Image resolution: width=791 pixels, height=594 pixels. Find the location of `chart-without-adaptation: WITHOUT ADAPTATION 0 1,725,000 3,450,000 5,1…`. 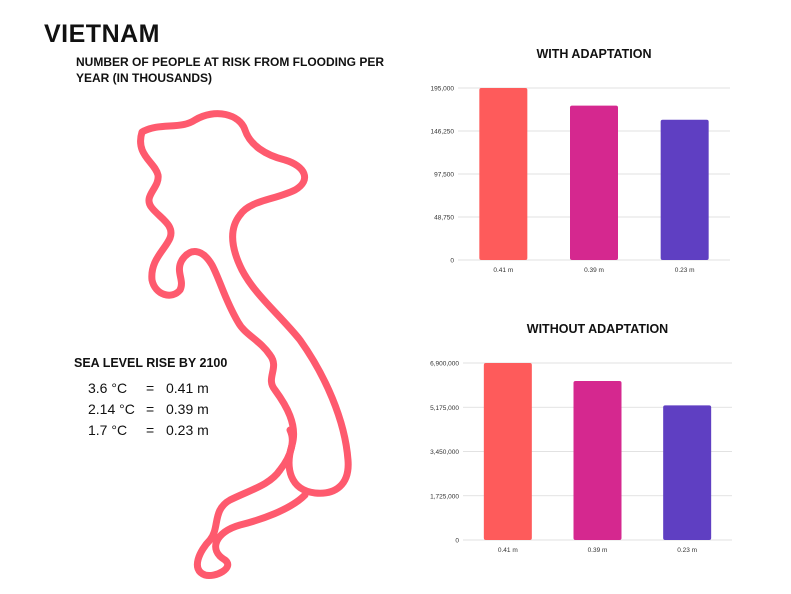

chart-without-adaptation: WITHOUT ADAPTATION 0 1,725,000 3,450,000 5,1… is located at coordinates (581, 438).